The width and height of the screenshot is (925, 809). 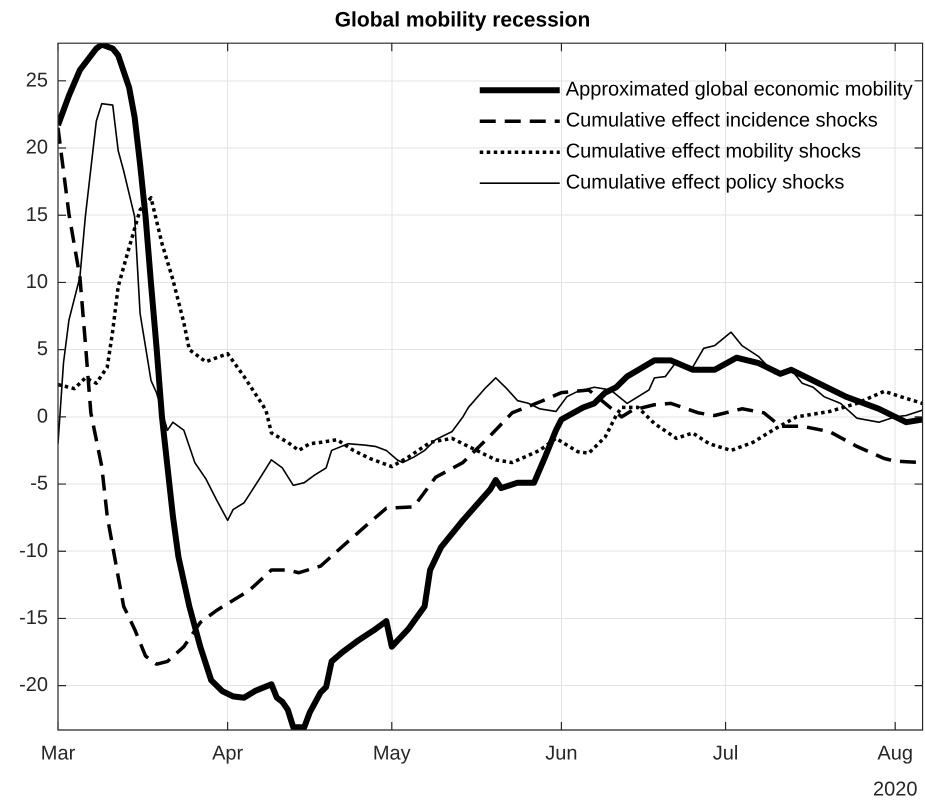 What do you see at coordinates (39, 483) in the screenshot?
I see `y-tick-label: -5` at bounding box center [39, 483].